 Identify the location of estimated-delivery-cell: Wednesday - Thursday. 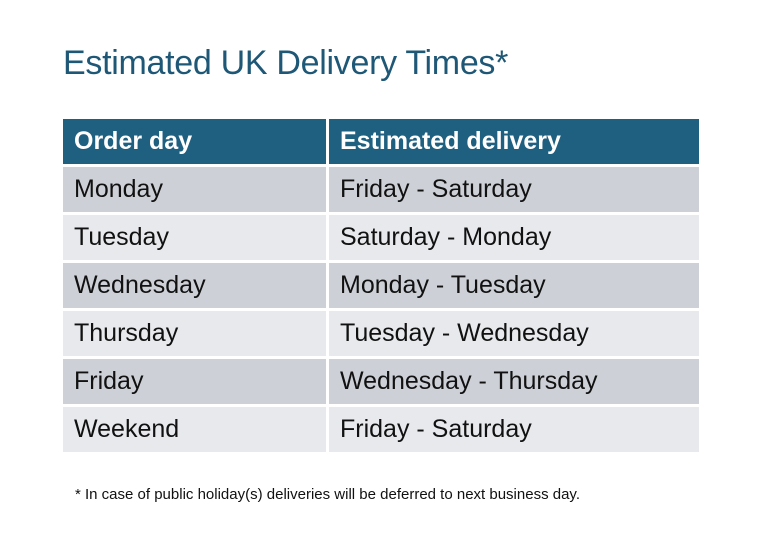
(514, 381).